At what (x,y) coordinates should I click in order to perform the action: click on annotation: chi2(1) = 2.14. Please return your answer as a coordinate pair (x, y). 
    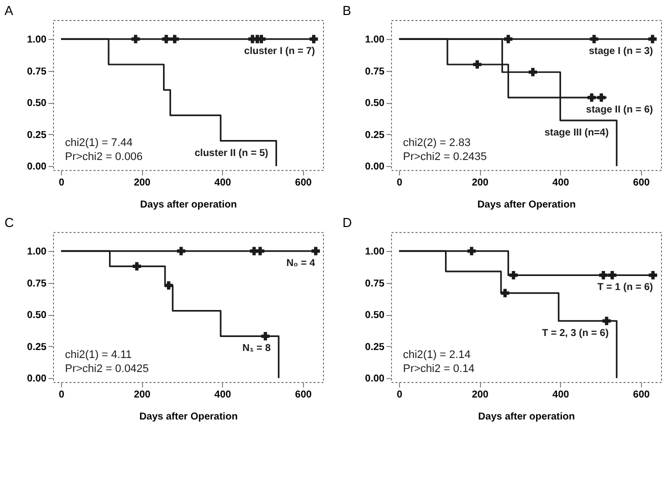
    Looking at the image, I should click on (437, 355).